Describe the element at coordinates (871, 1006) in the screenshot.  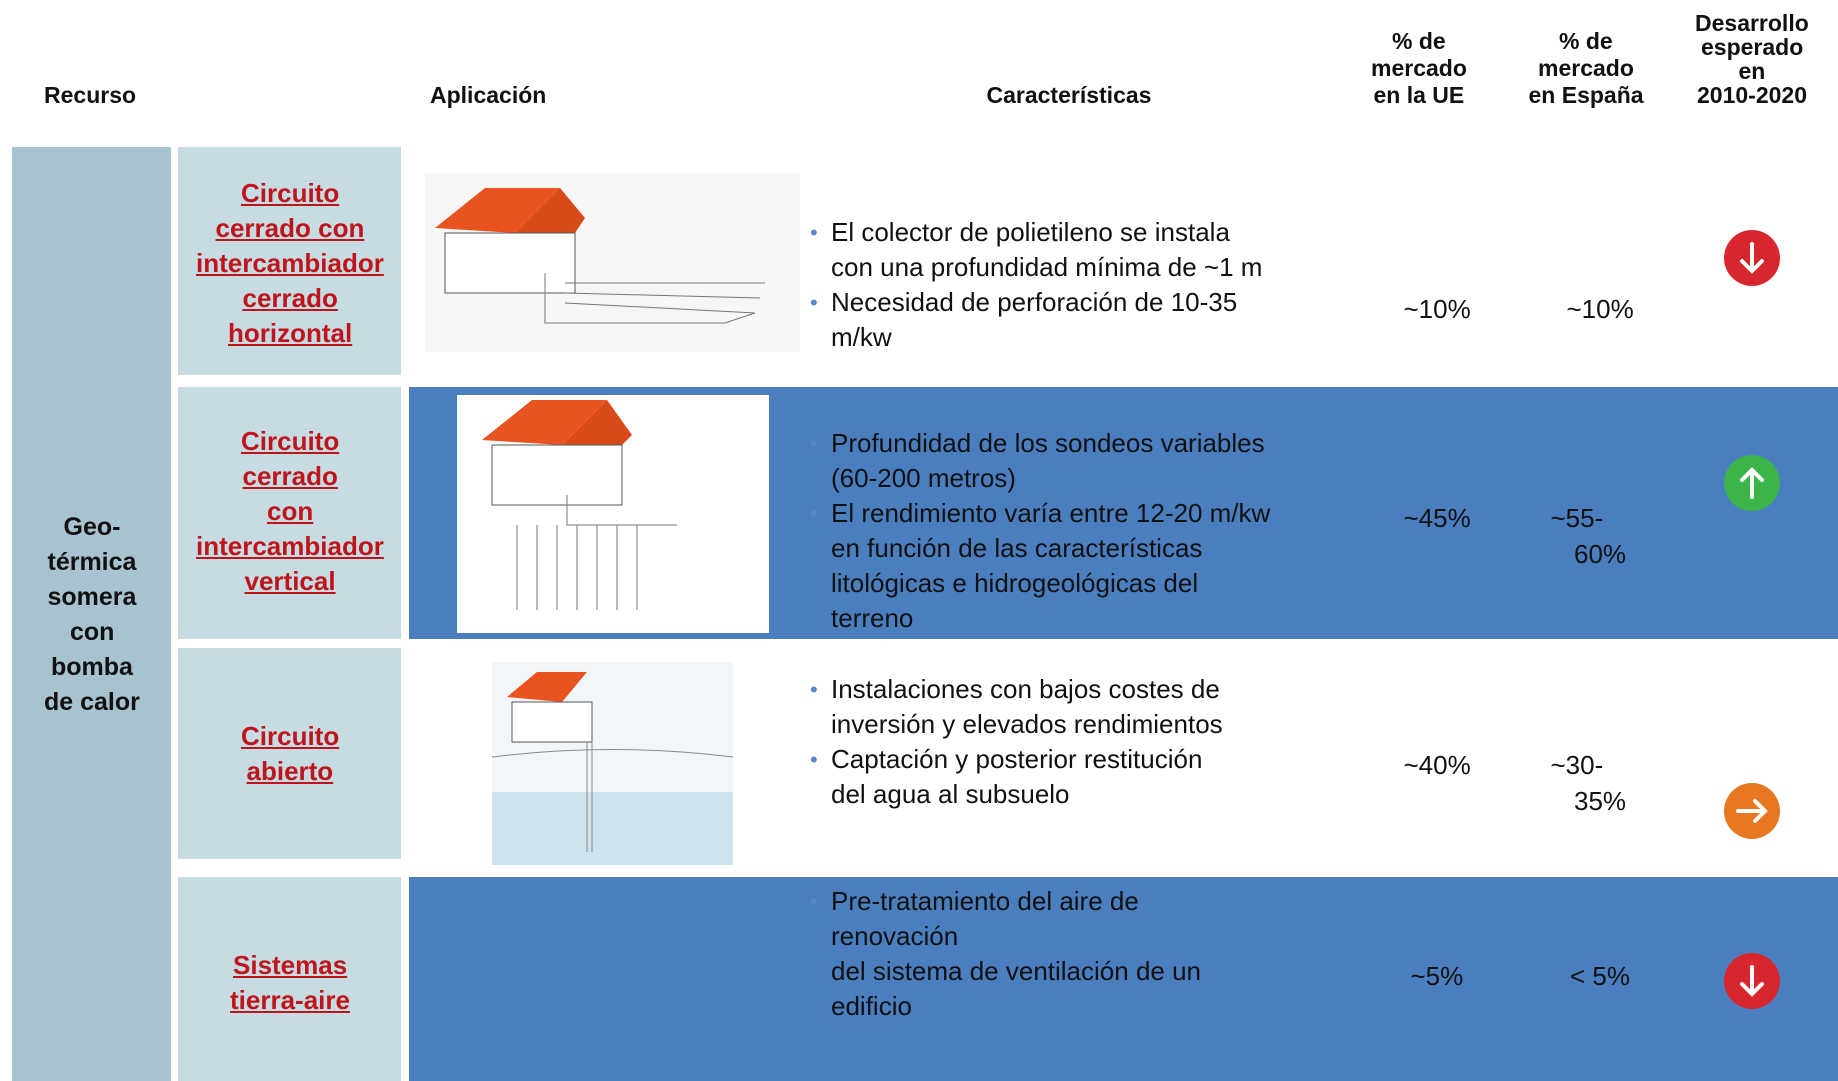
I see `characteristic-text: edificio` at that location.